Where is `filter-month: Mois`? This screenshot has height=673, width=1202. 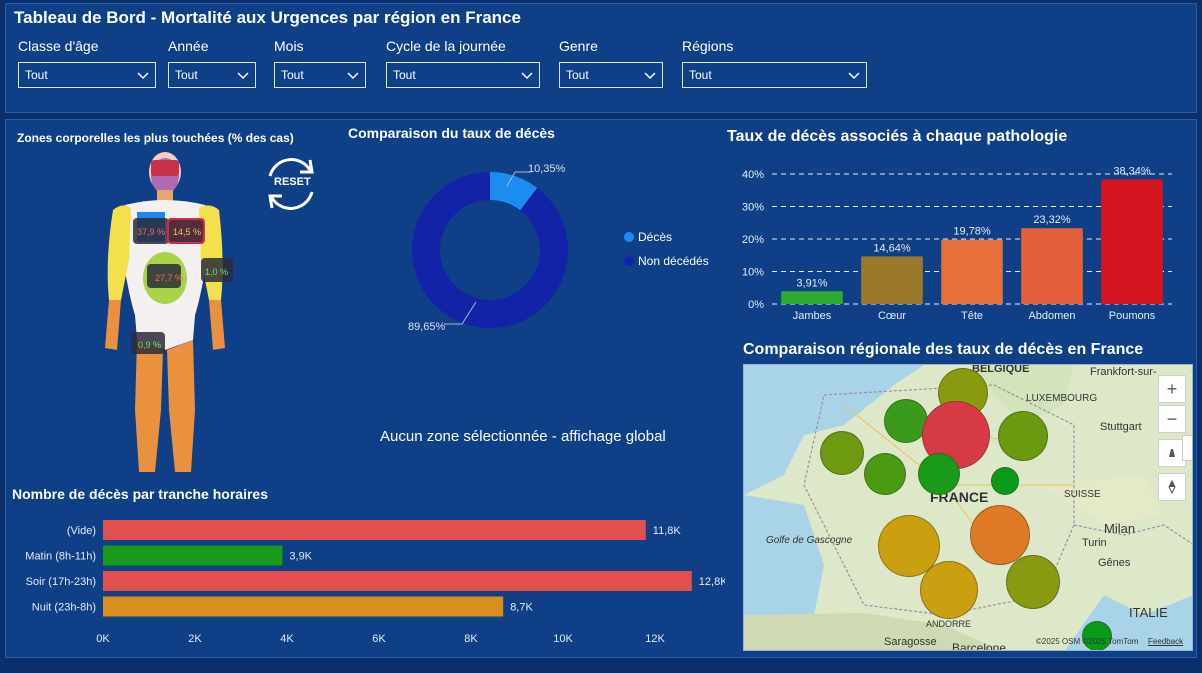 filter-month: Mois is located at coordinates (286, 46).